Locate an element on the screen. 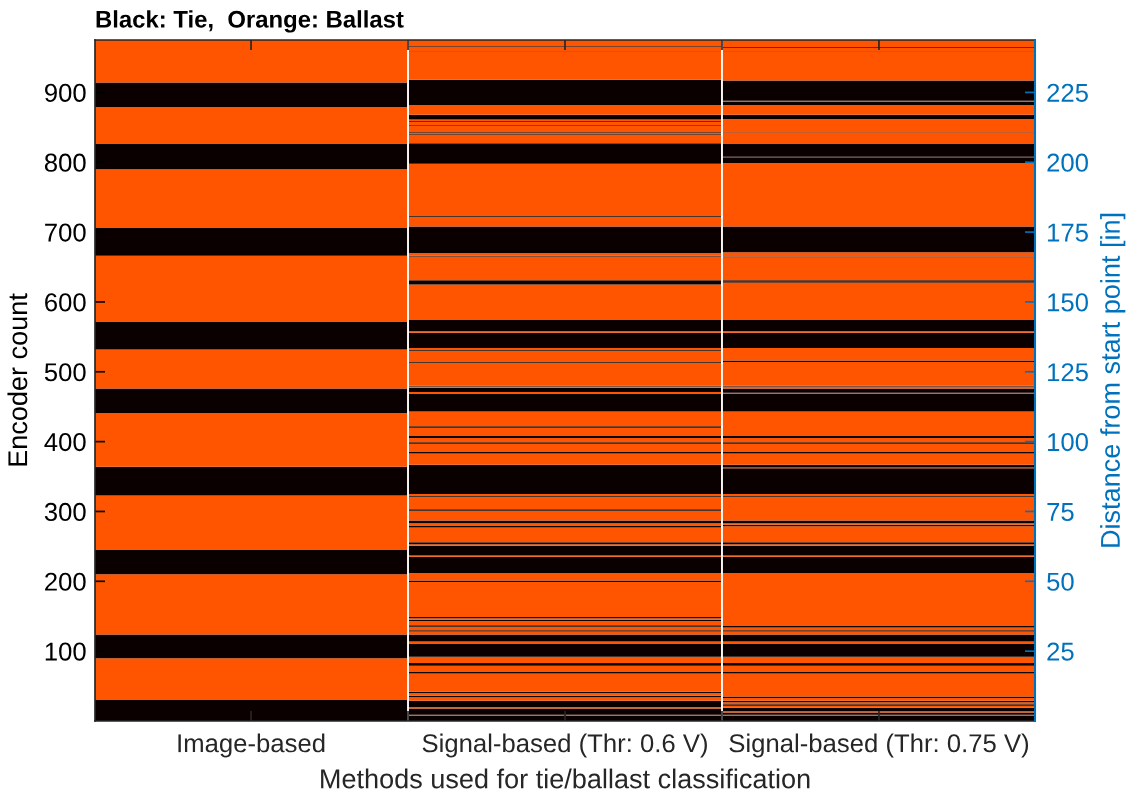 This screenshot has width=1132, height=800. y-tick-label: 900 is located at coordinates (65, 92).